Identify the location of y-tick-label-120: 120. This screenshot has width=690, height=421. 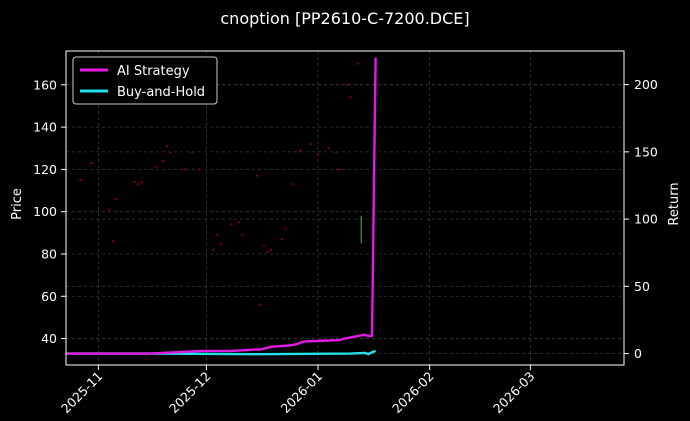
(45, 169).